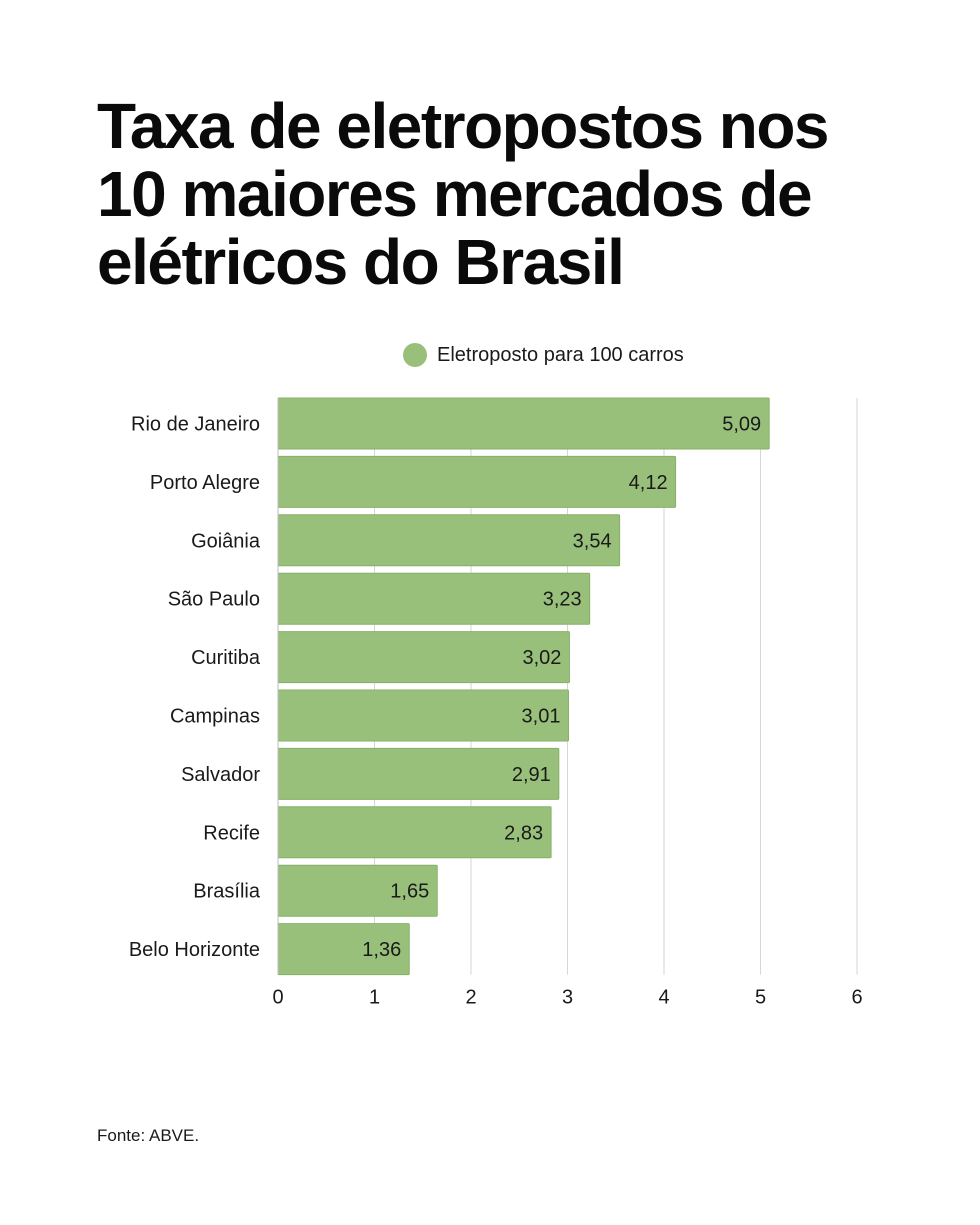 This screenshot has width=980, height=1225. What do you see at coordinates (463, 126) in the screenshot?
I see `title-line-1: Taxa de eletropostos nos` at bounding box center [463, 126].